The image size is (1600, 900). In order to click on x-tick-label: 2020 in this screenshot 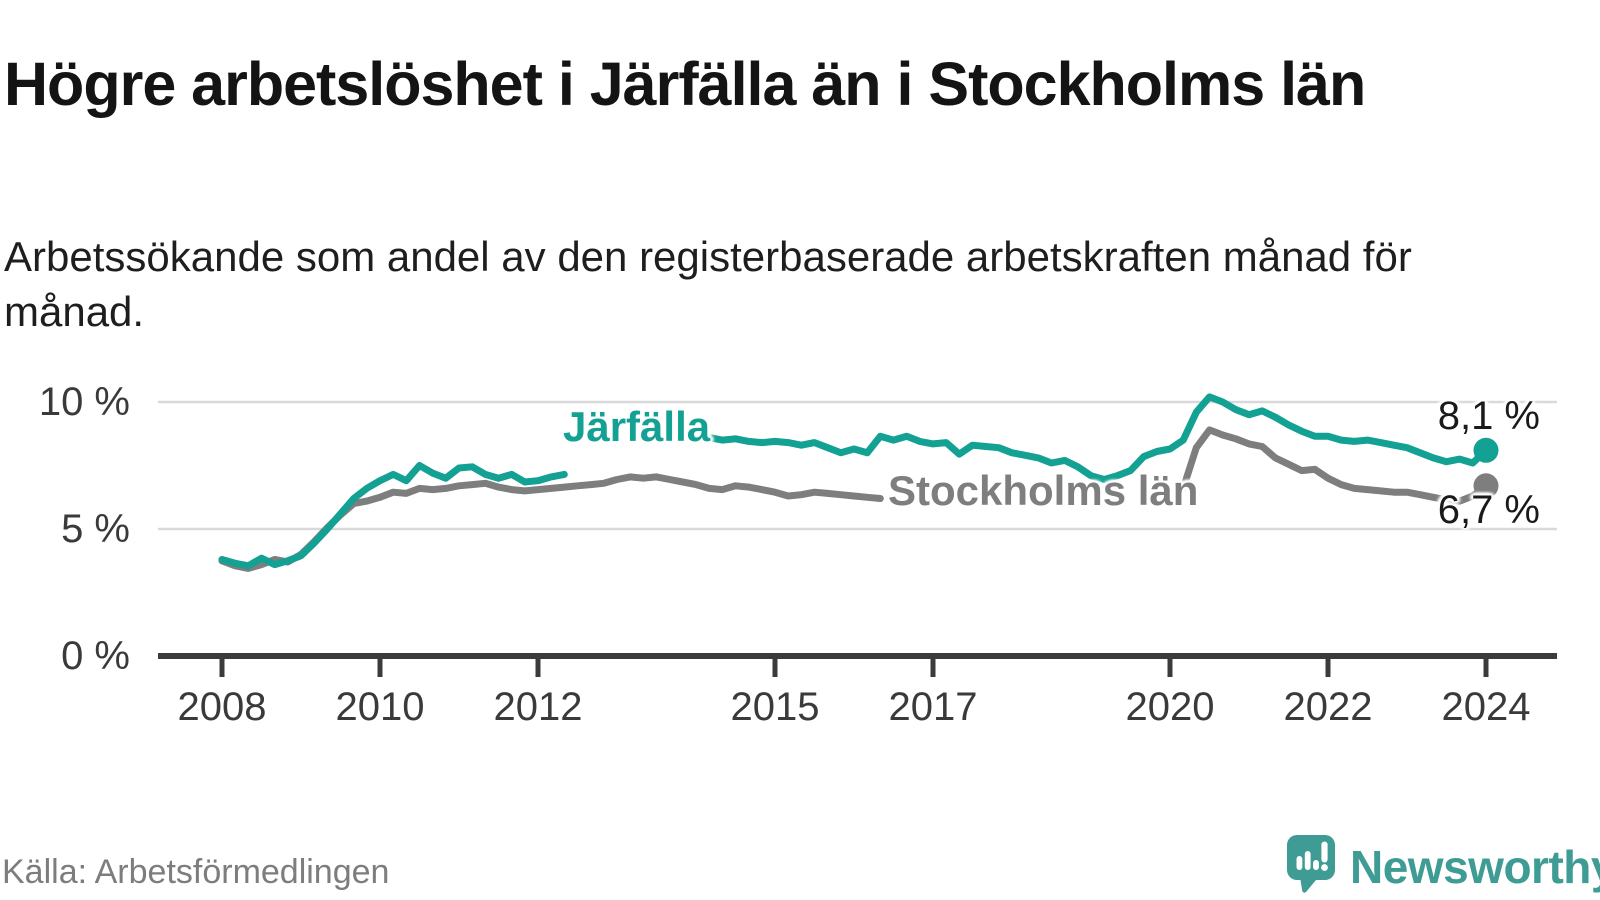, I will do `click(1170, 707)`.